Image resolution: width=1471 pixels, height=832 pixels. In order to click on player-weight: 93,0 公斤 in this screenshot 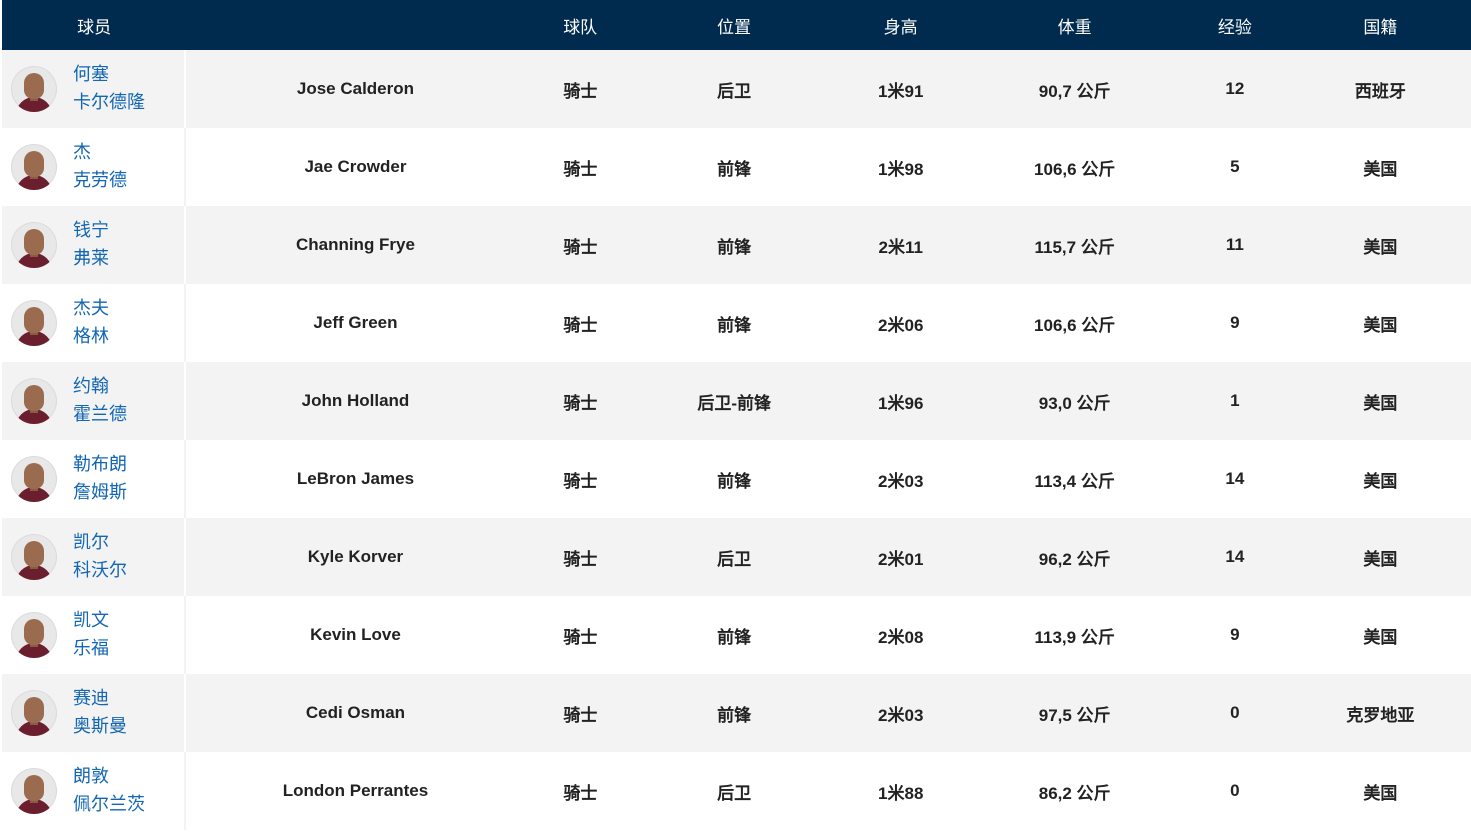, I will do `click(1074, 403)`.